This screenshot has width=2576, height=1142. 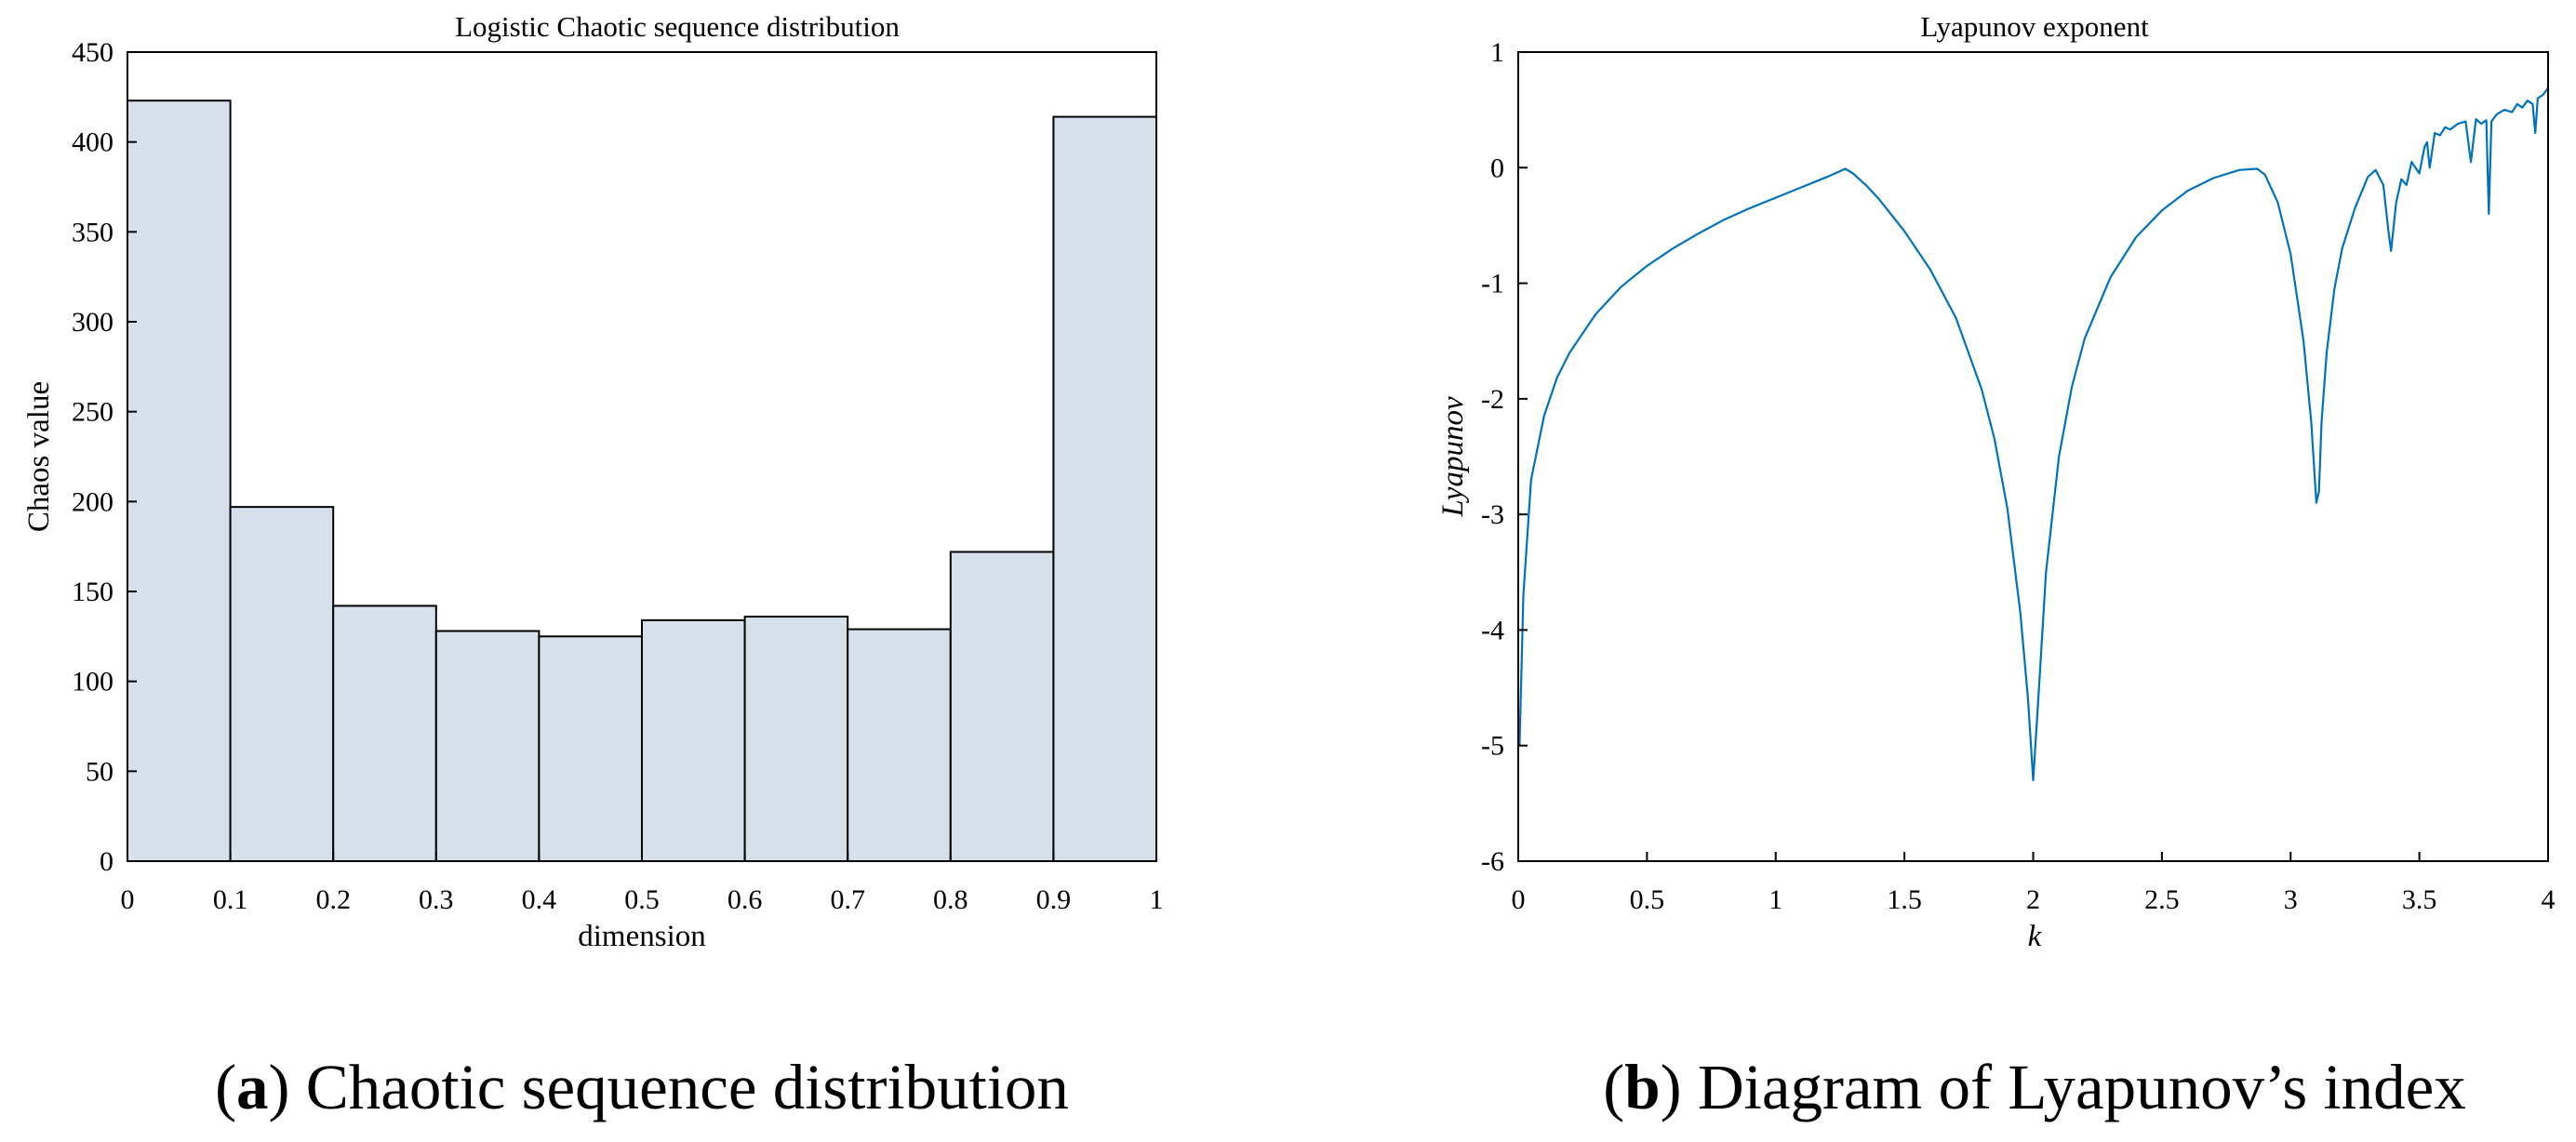 I want to click on panel-a-x-tick-label: 0.1, so click(x=230, y=900).